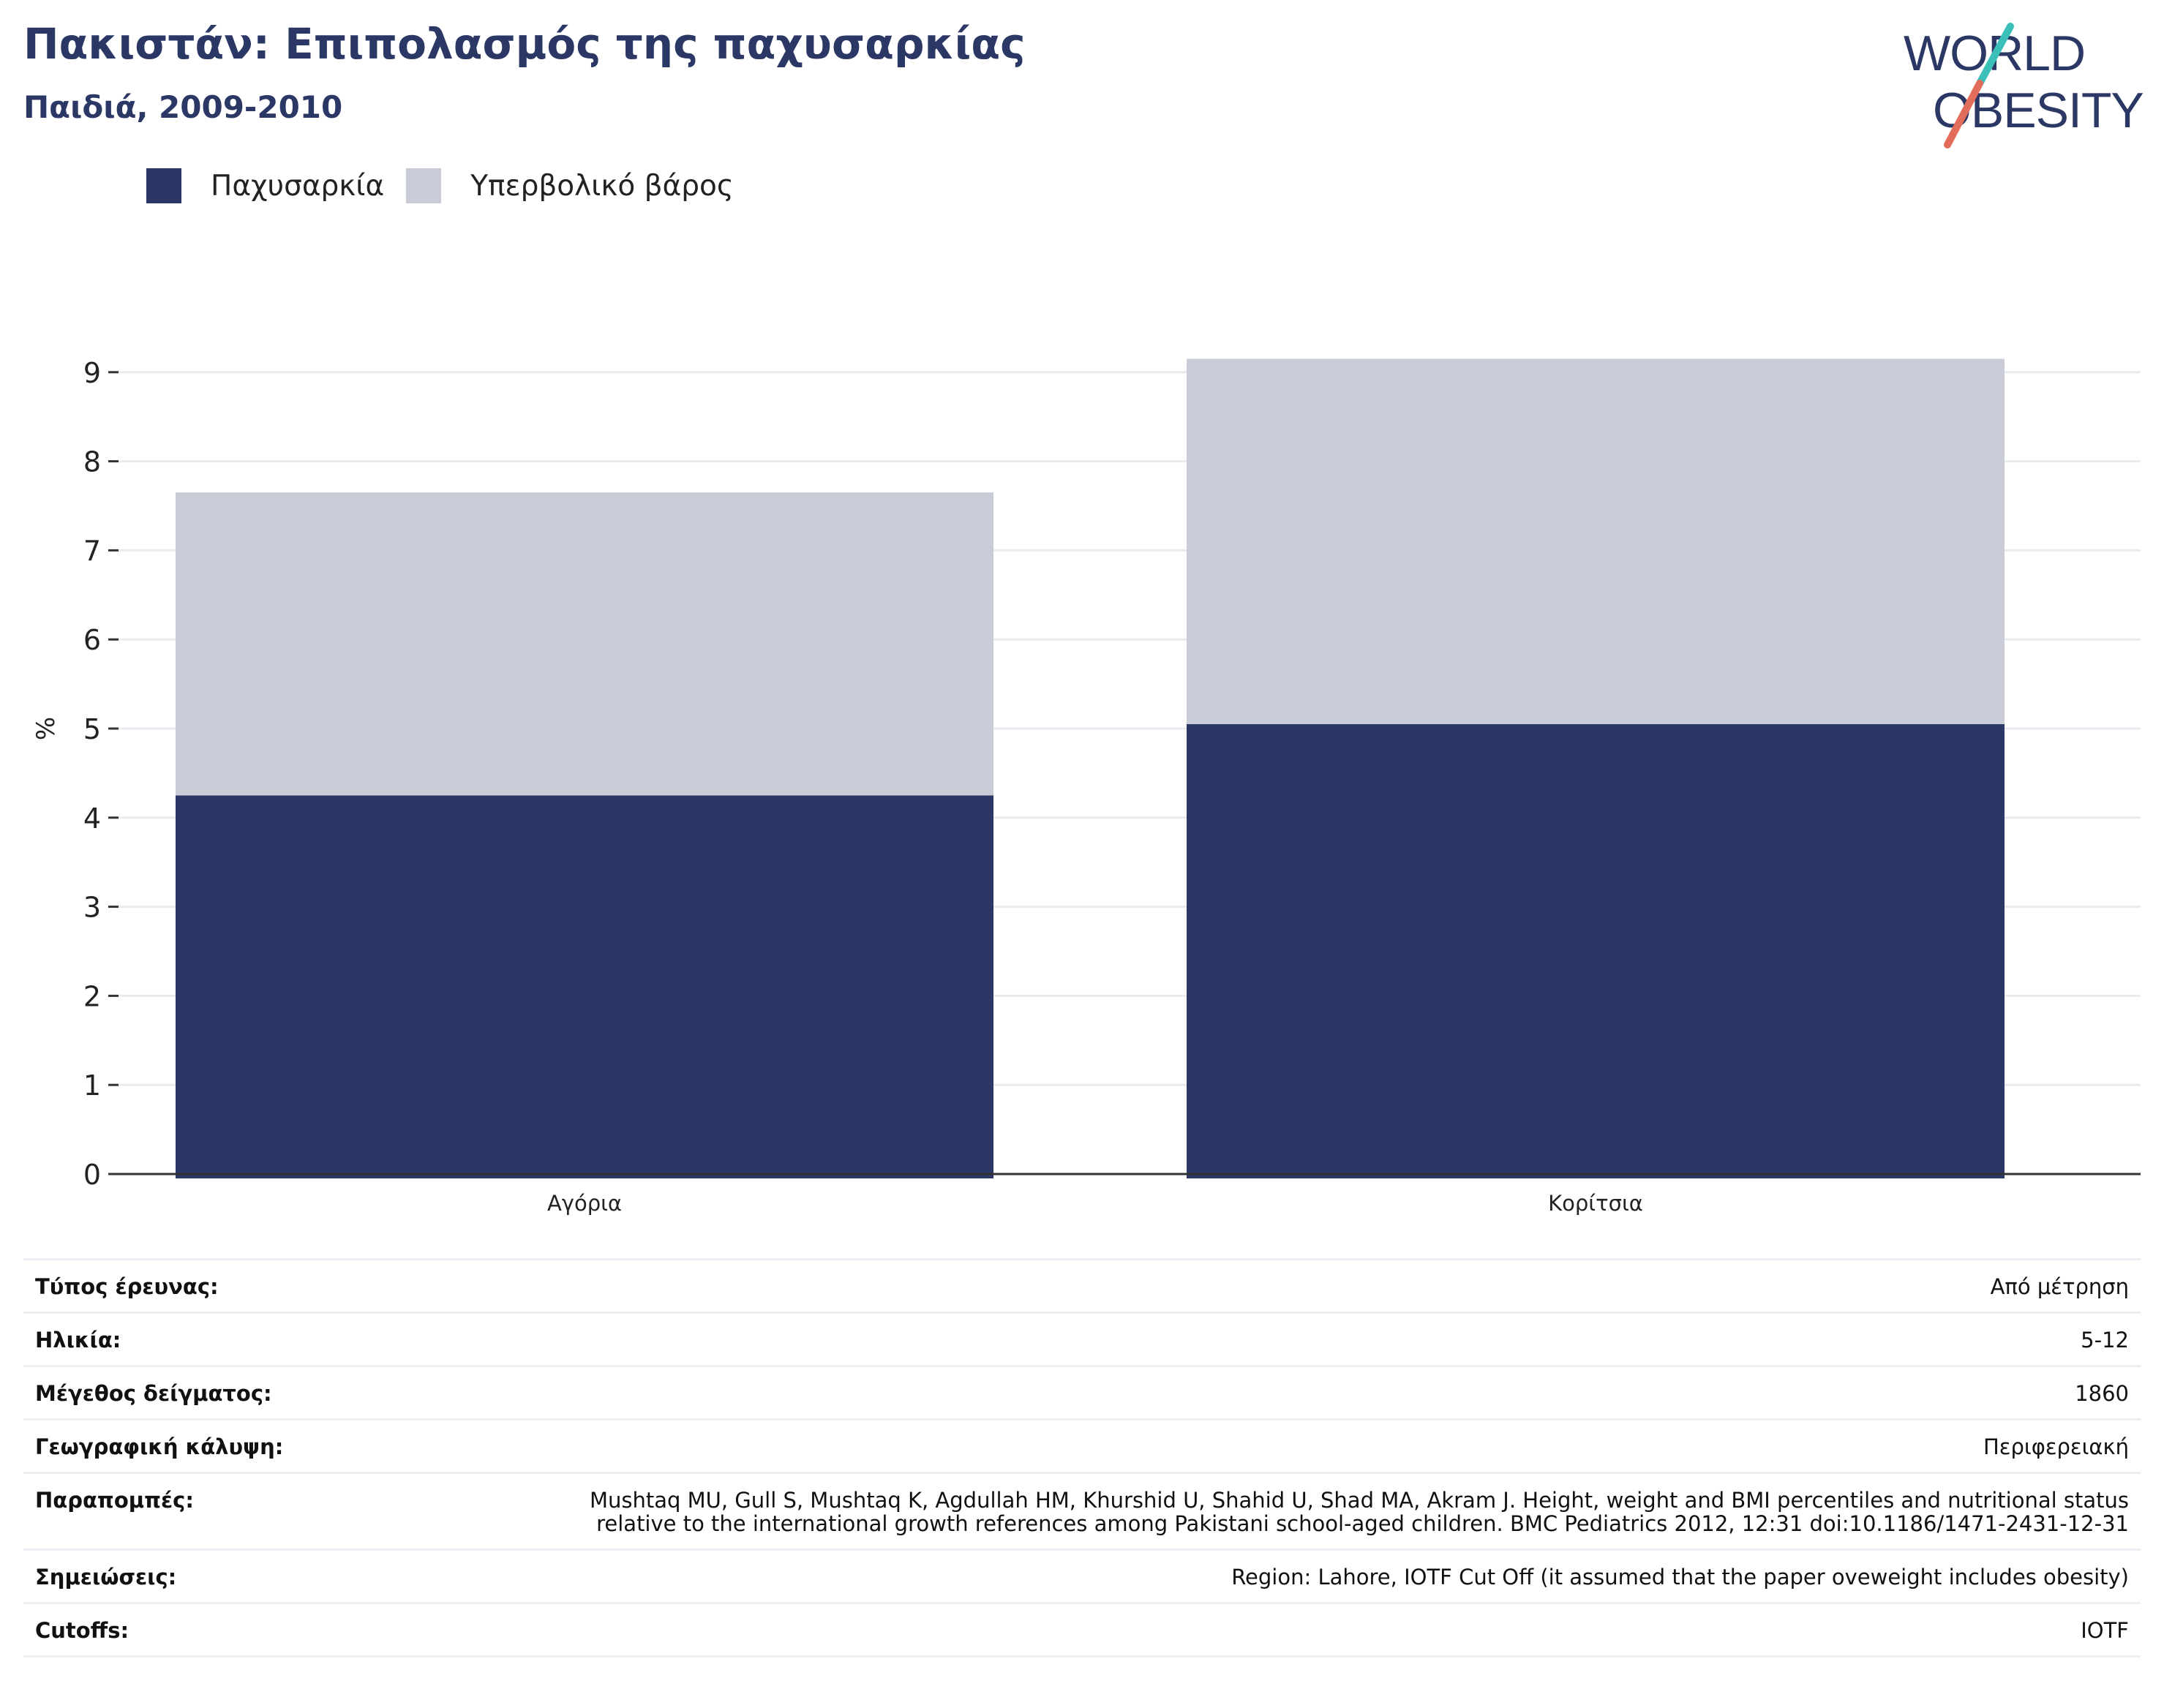 This screenshot has height=1708, width=2164. Describe the element at coordinates (1350, 1392) in the screenshot. I see `details-value: 1860` at that location.